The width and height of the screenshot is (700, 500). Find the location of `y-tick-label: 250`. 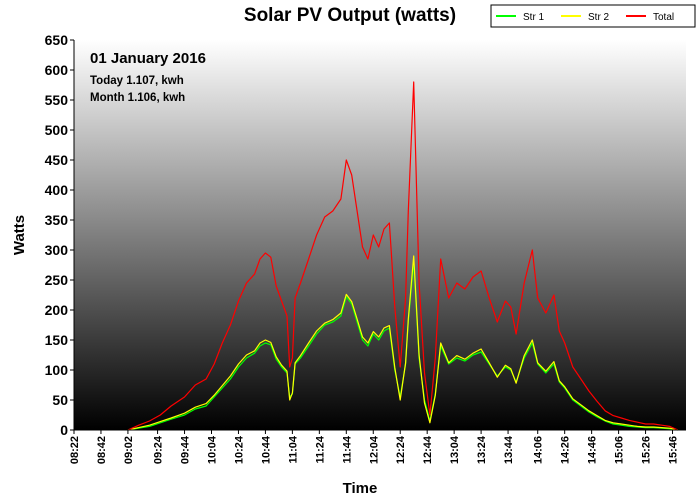

y-tick-label: 250 is located at coordinates (57, 280).